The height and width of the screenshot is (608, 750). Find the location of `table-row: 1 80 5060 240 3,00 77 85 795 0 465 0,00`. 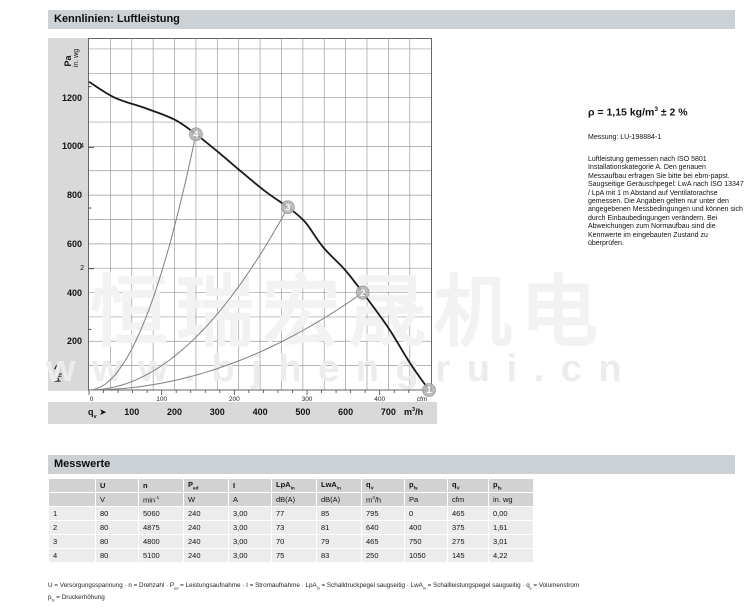

table-row: 1 80 5060 240 3,00 77 85 795 0 465 0,00 is located at coordinates (291, 513).